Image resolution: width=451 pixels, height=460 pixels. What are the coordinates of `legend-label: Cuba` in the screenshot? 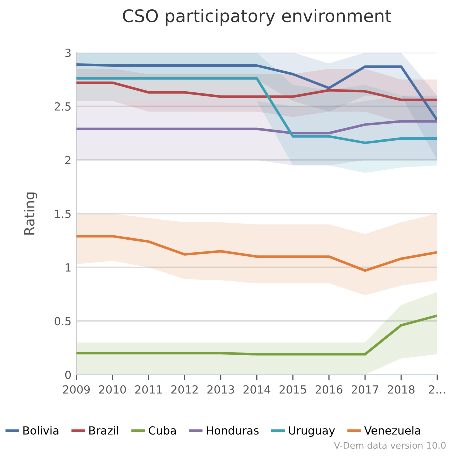 It's located at (162, 430).